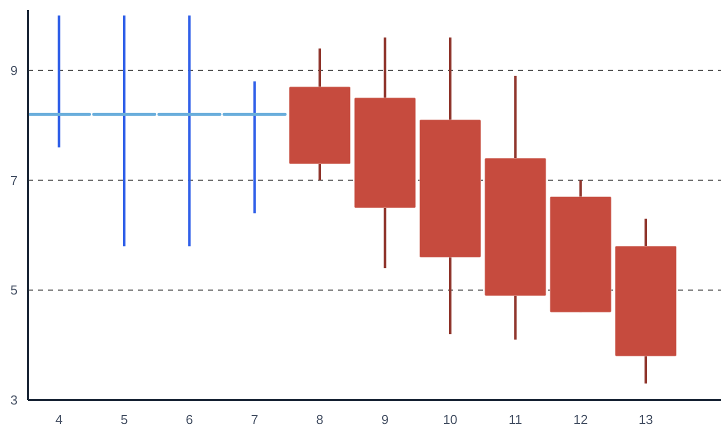  What do you see at coordinates (14, 180) in the screenshot?
I see `y-tick-label: 7` at bounding box center [14, 180].